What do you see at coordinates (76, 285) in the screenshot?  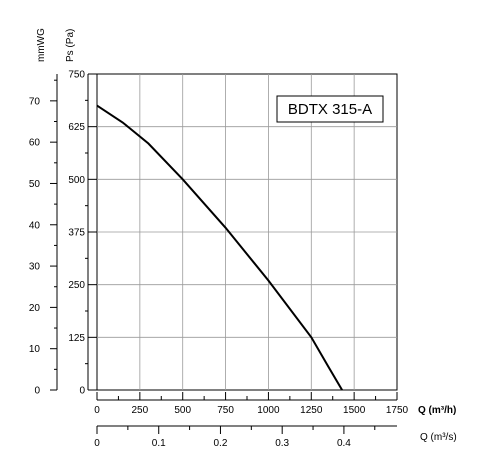 I see `pressure-tick-label: 250` at bounding box center [76, 285].